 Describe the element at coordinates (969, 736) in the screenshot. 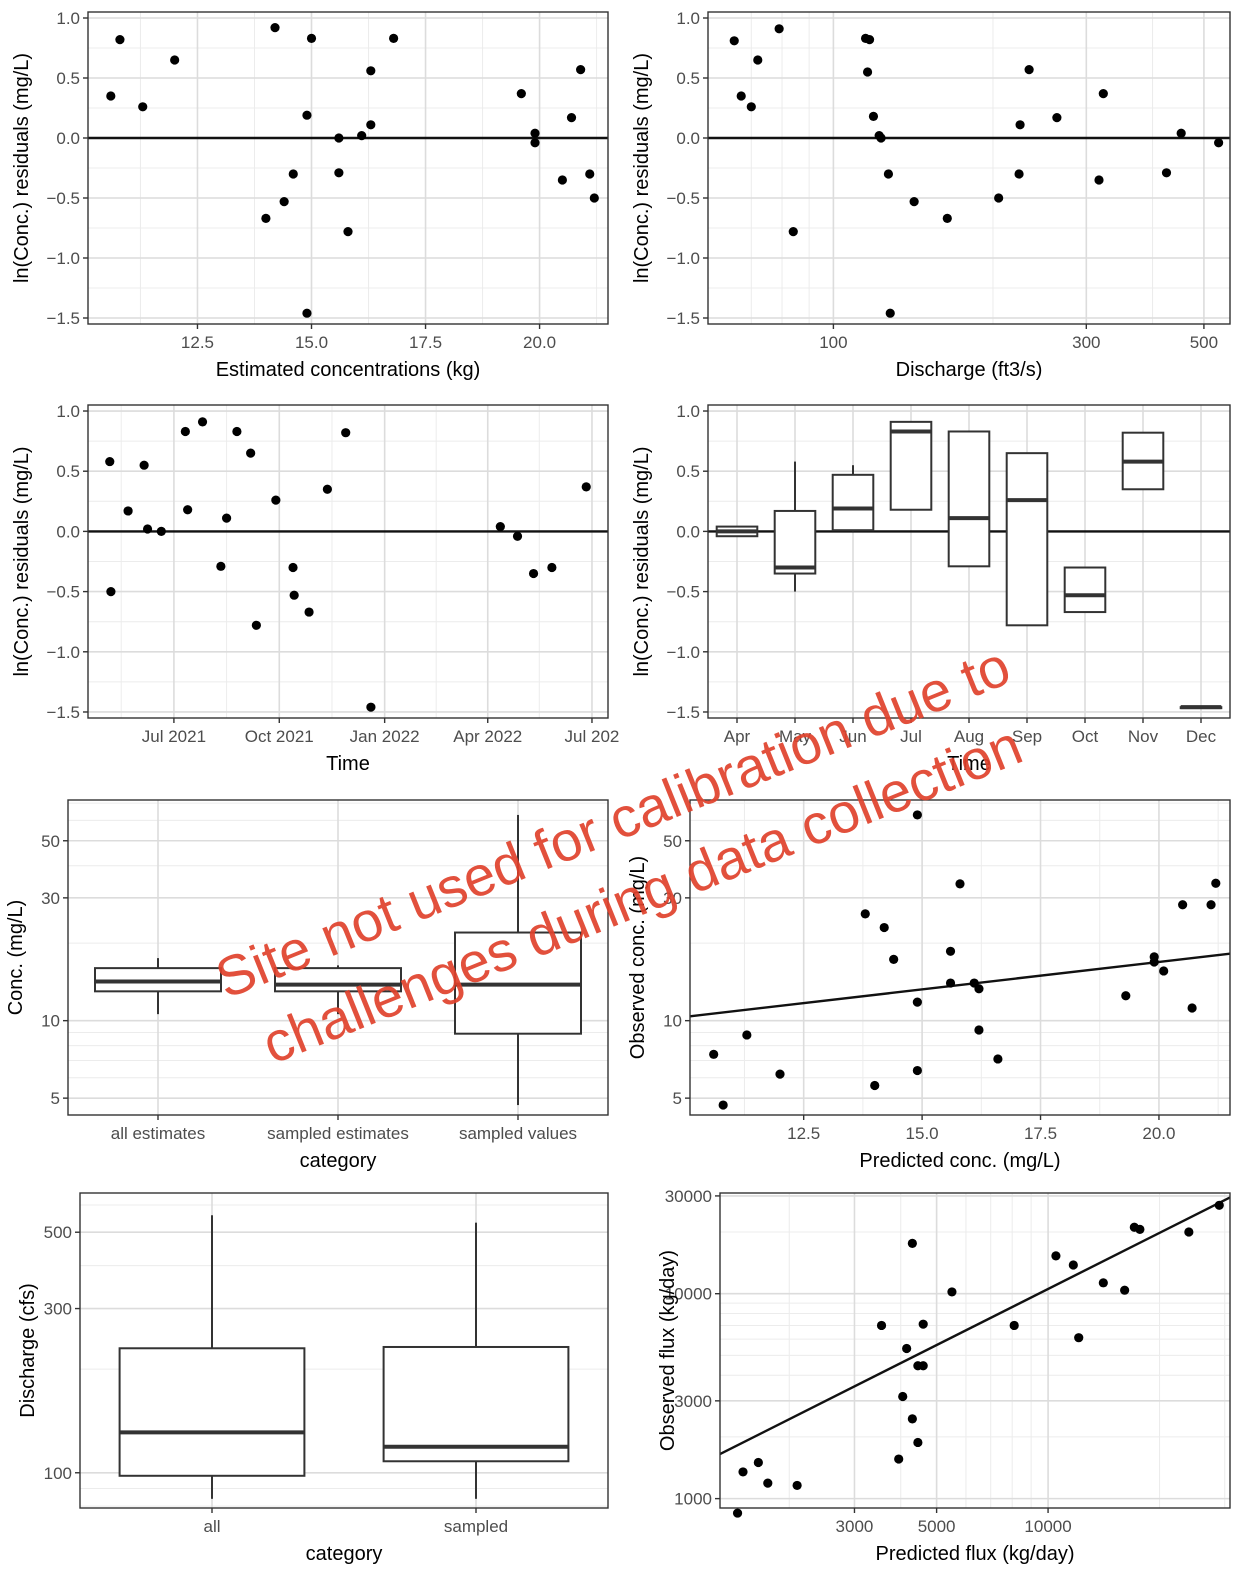

I see `x-tick-label: Aug` at that location.